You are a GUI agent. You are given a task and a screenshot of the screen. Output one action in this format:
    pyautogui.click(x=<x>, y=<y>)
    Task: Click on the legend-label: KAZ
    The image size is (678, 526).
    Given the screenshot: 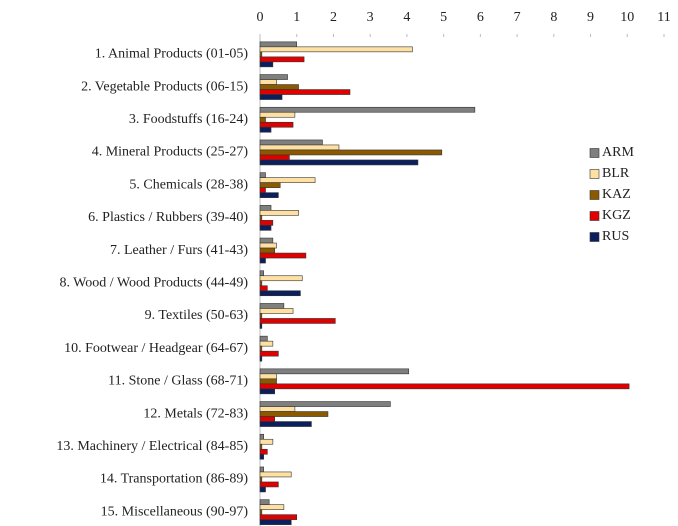 What is the action you would take?
    pyautogui.click(x=616, y=194)
    